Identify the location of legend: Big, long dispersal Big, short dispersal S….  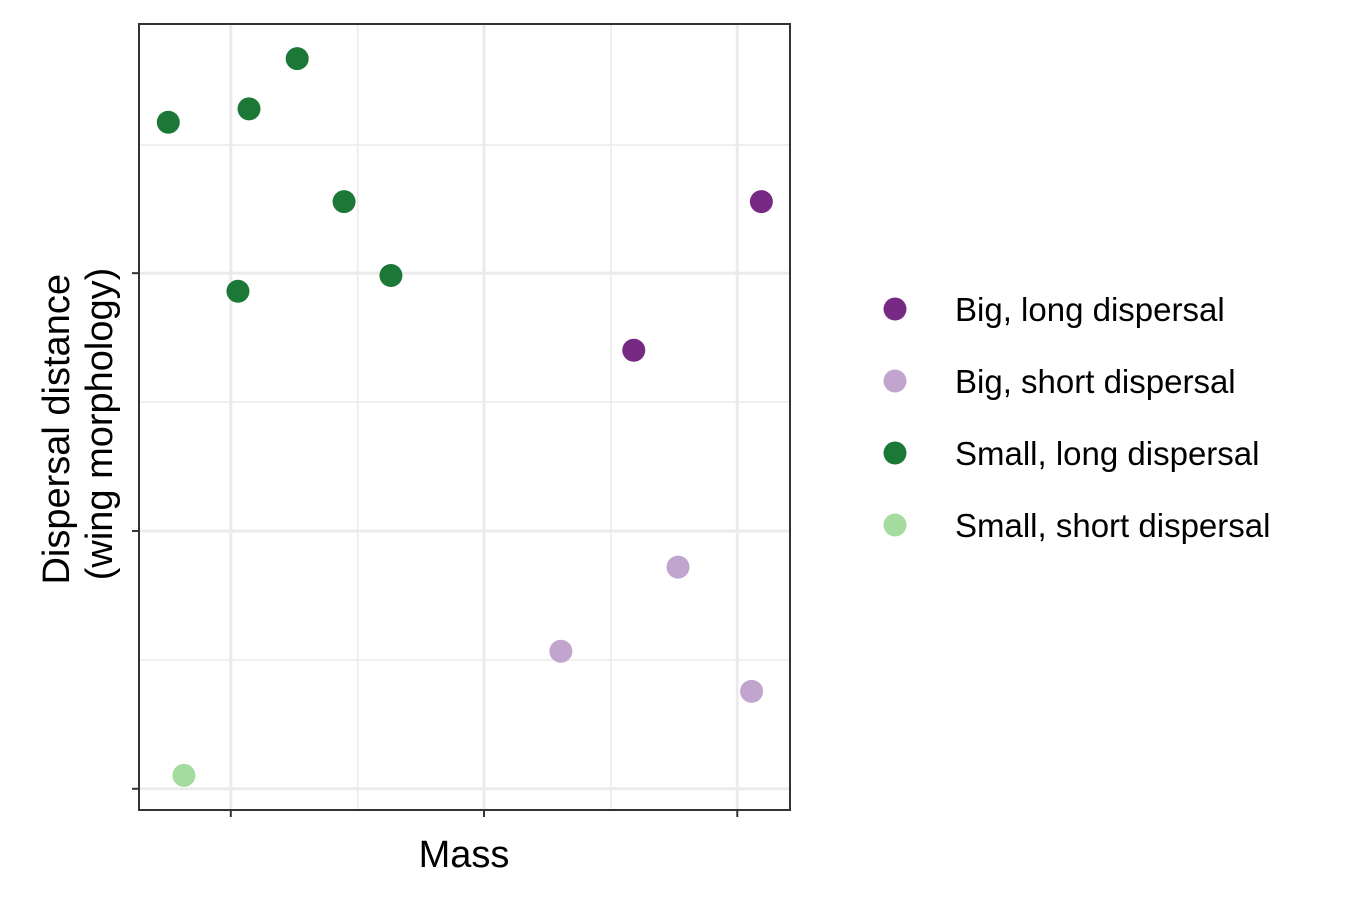
(1076, 417).